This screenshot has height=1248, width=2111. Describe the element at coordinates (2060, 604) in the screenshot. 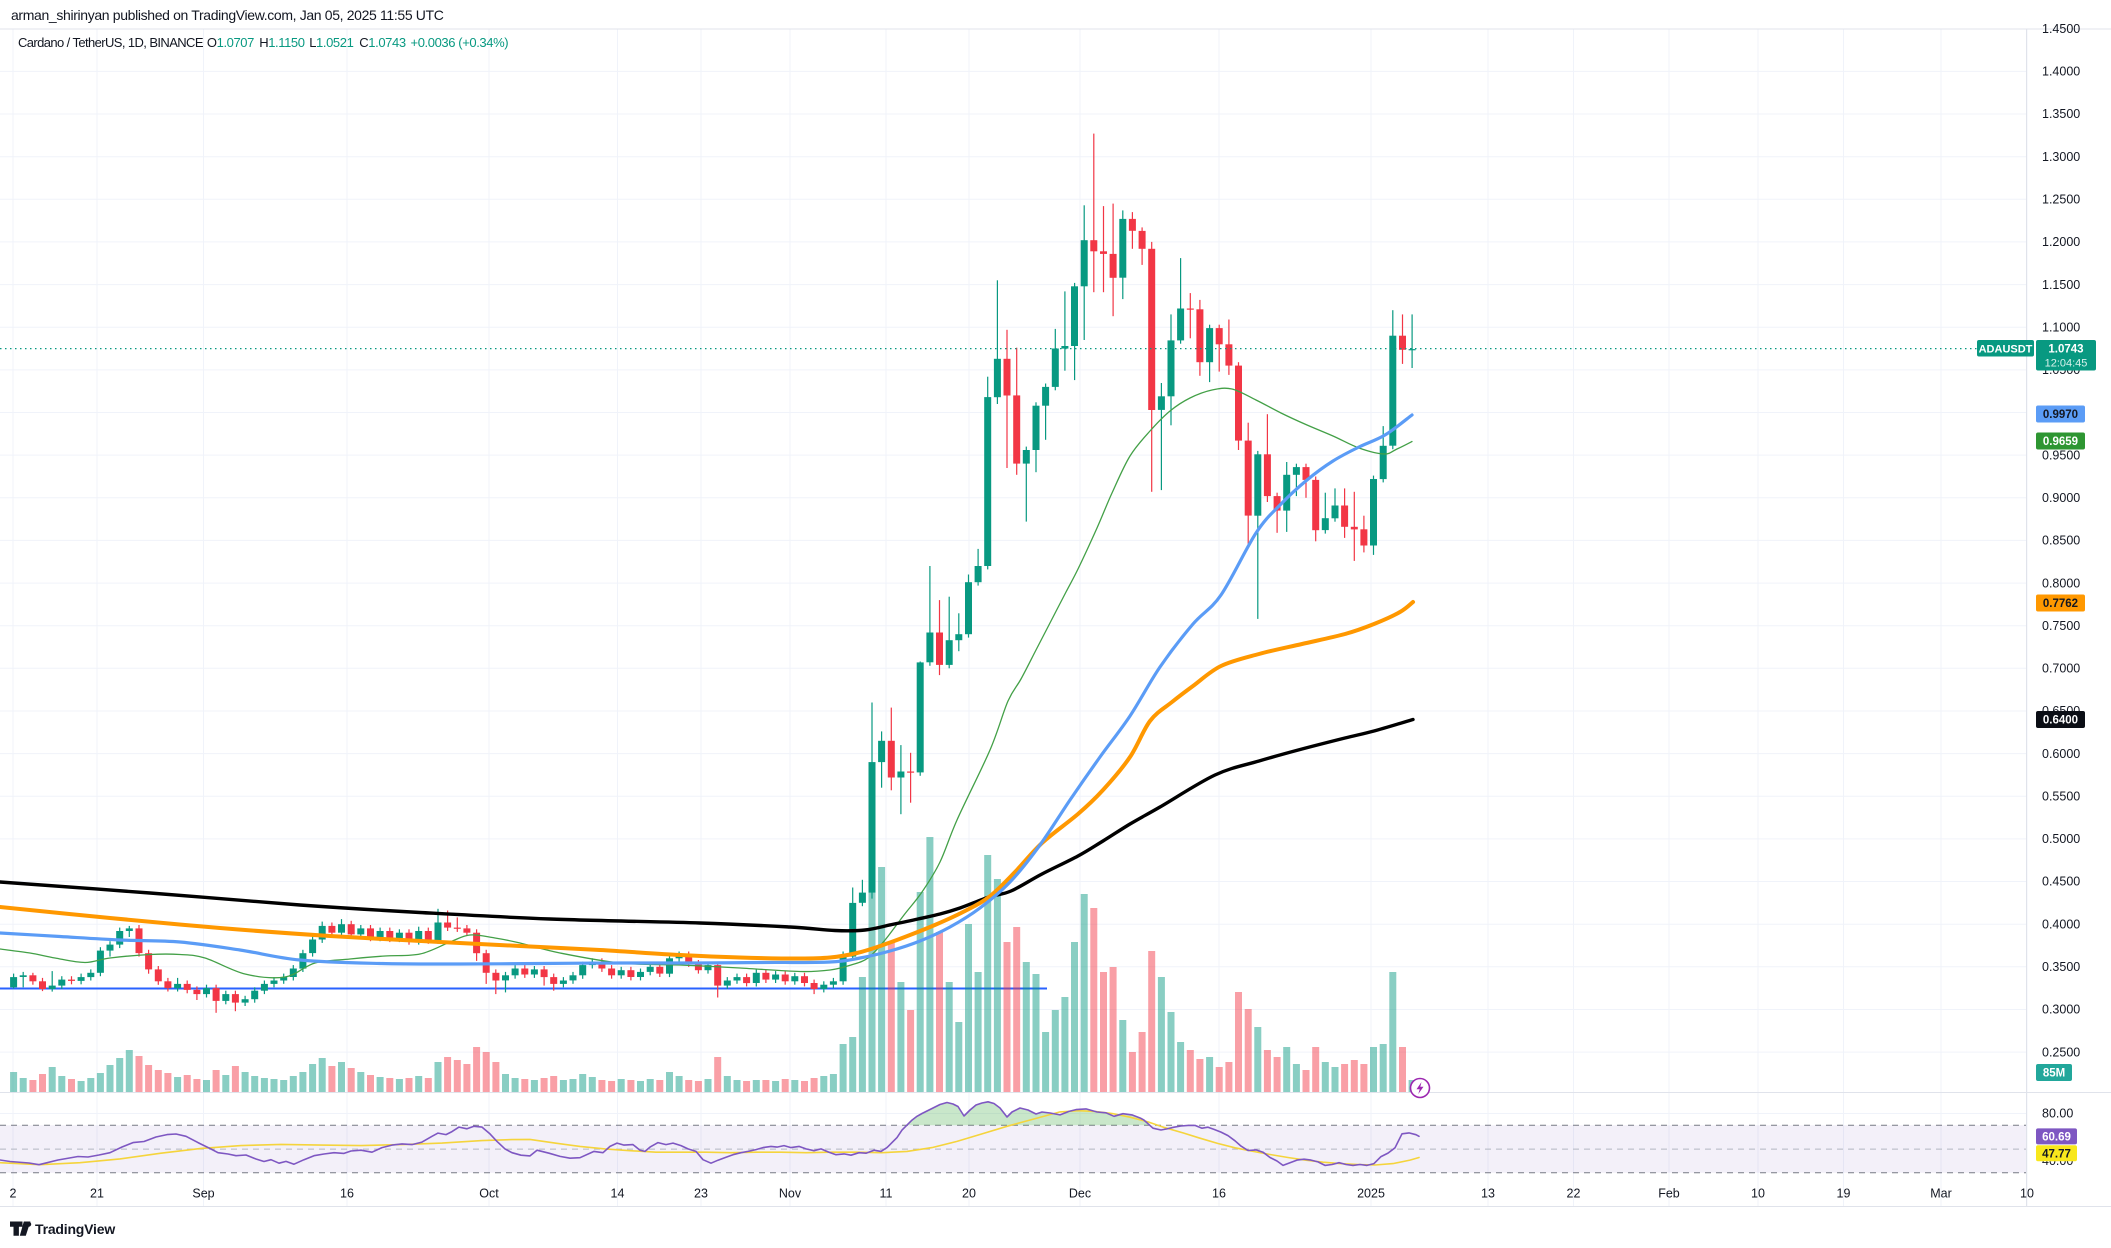

I see `svg-text: 0.7762` at that location.